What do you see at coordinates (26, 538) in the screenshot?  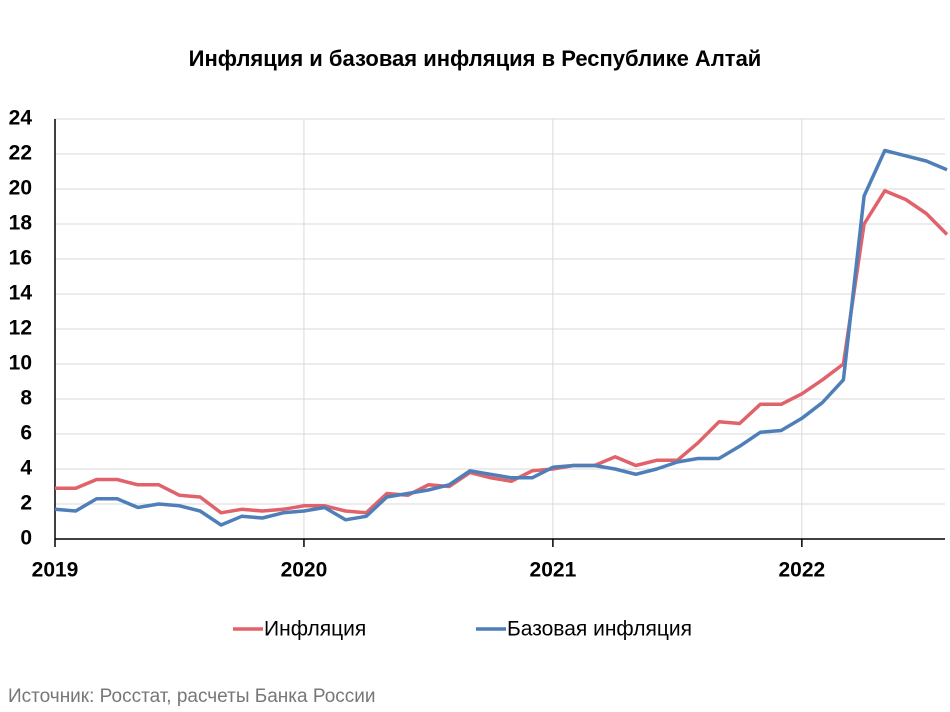 I see `y-tick-label: 0` at bounding box center [26, 538].